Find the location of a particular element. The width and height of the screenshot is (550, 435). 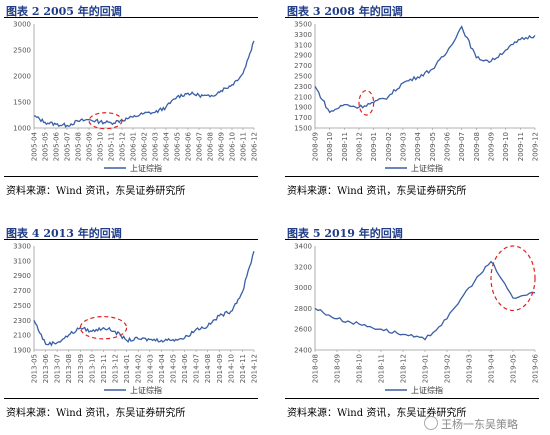

x-tick-label: 2013-09 is located at coordinates (81, 368).